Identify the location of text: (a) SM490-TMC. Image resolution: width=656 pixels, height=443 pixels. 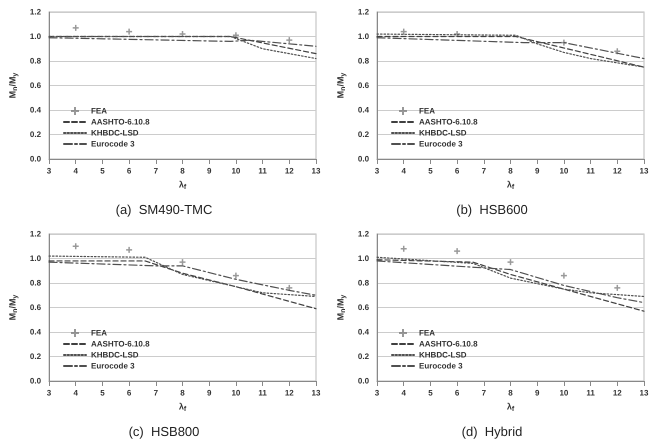
(164, 209).